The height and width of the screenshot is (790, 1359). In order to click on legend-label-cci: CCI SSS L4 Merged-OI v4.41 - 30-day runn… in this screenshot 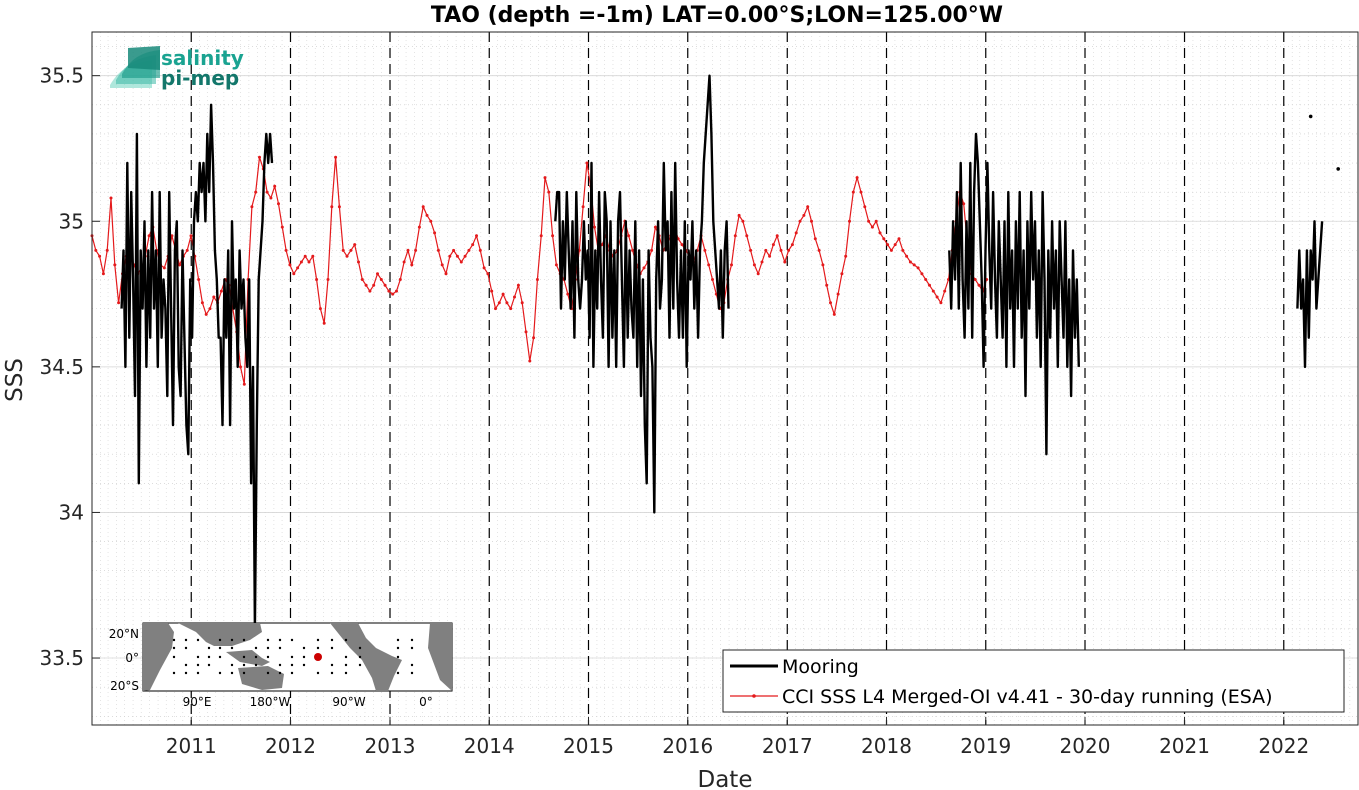, I will do `click(1027, 697)`.